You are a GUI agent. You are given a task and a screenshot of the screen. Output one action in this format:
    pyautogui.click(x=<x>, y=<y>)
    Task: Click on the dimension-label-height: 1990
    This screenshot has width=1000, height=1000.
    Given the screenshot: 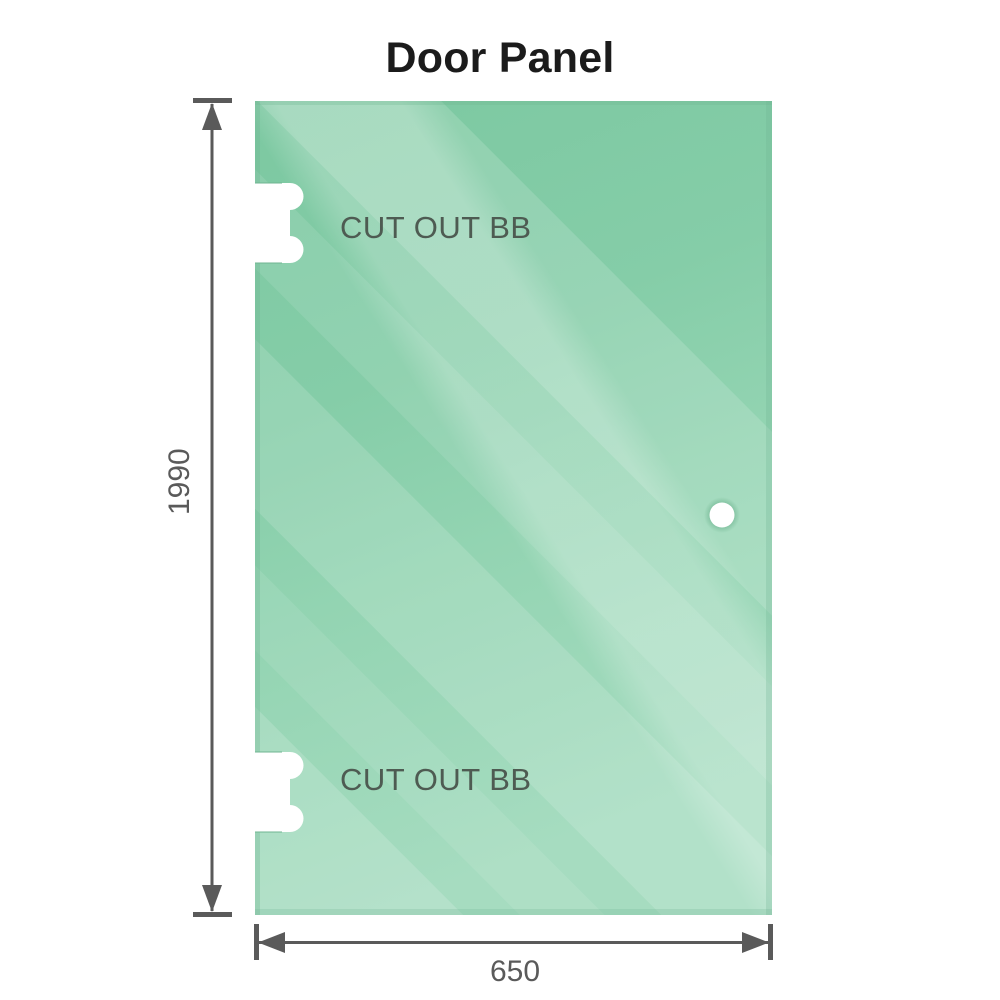 What is the action you would take?
    pyautogui.click(x=179, y=481)
    